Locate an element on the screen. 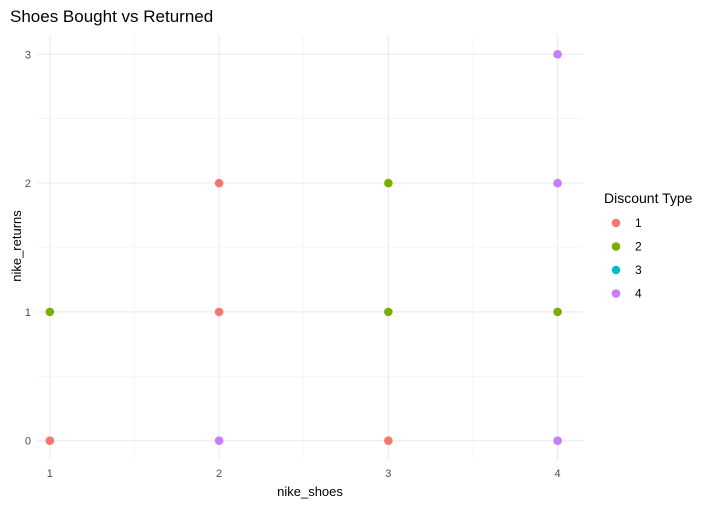  x-axis-title: nike_shoes is located at coordinates (310, 491).